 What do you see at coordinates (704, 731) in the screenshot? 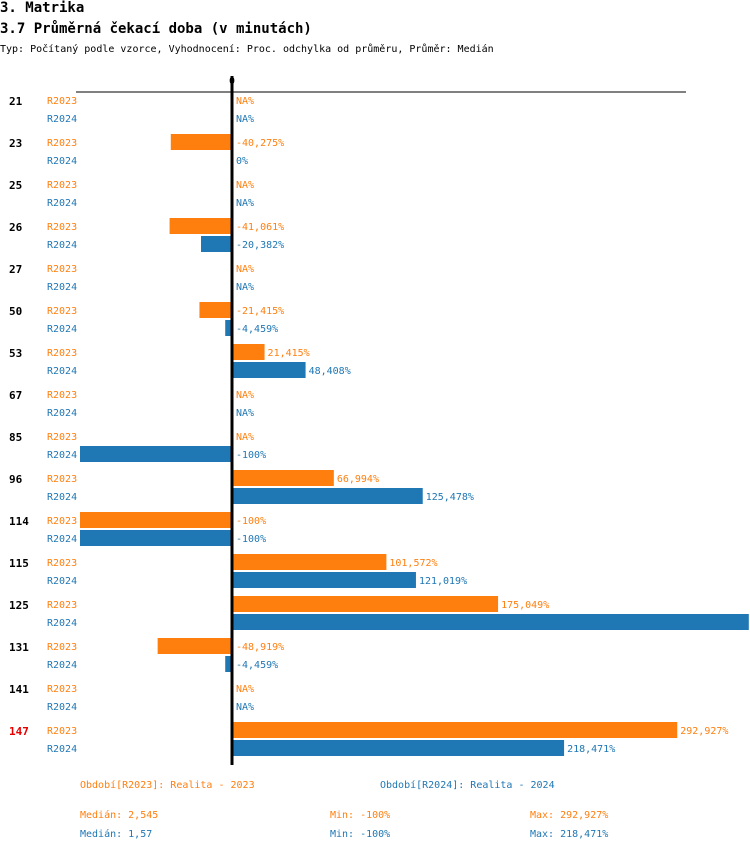
I see `data-label: 292,927%` at bounding box center [704, 731].